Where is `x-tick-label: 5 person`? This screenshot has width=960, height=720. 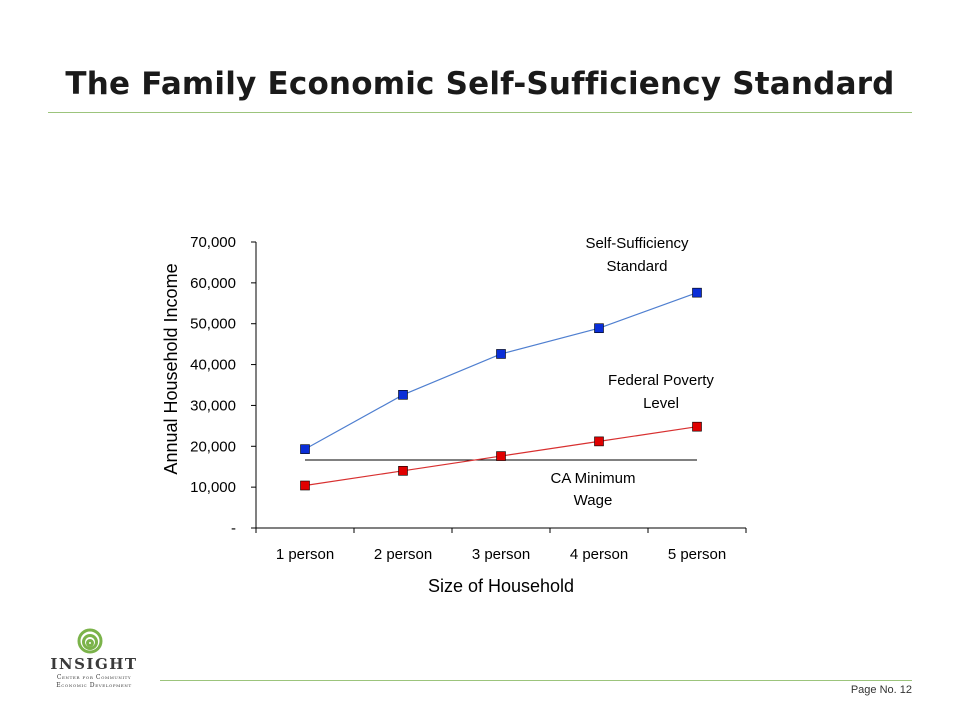 x-tick-label: 5 person is located at coordinates (697, 554).